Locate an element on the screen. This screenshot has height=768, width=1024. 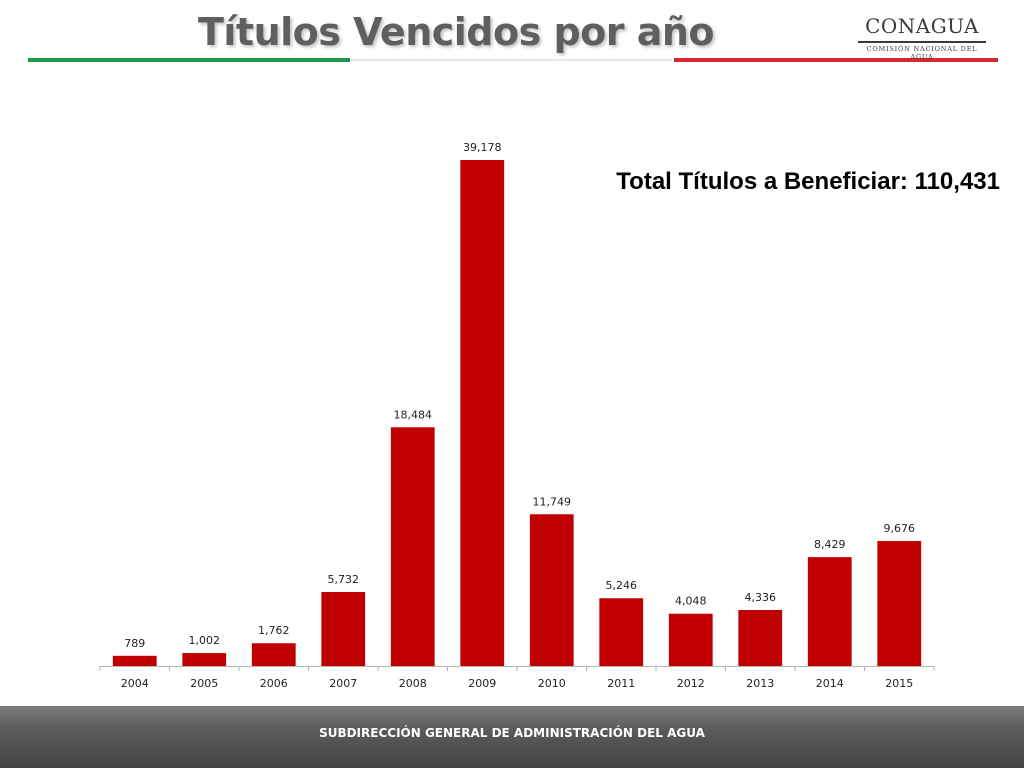
x-tick-label-2013: 2013 is located at coordinates (760, 683).